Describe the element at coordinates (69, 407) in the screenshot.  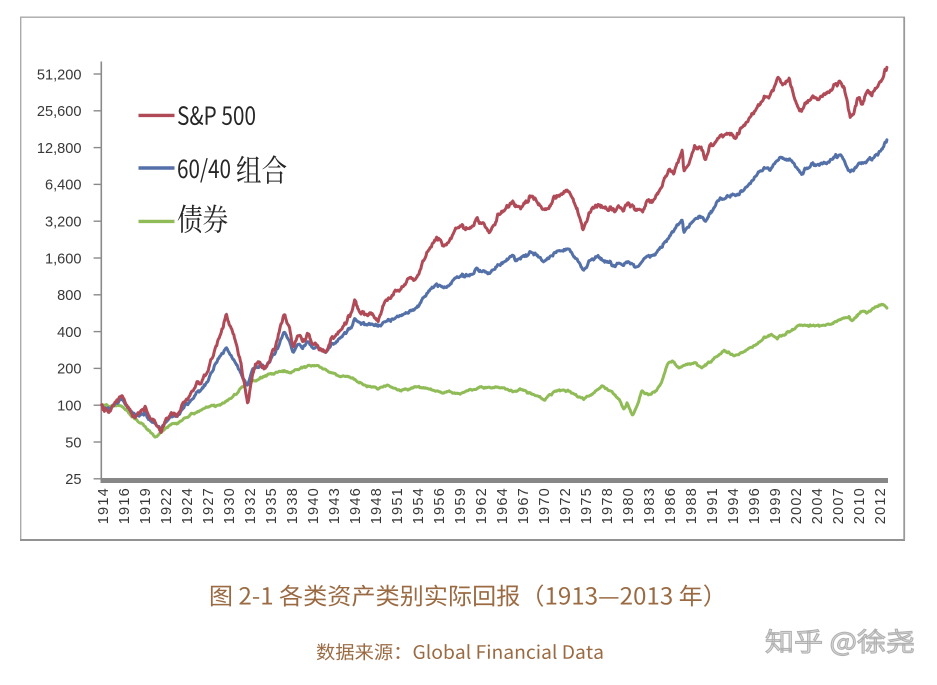
I see `svg-text: 100` at that location.